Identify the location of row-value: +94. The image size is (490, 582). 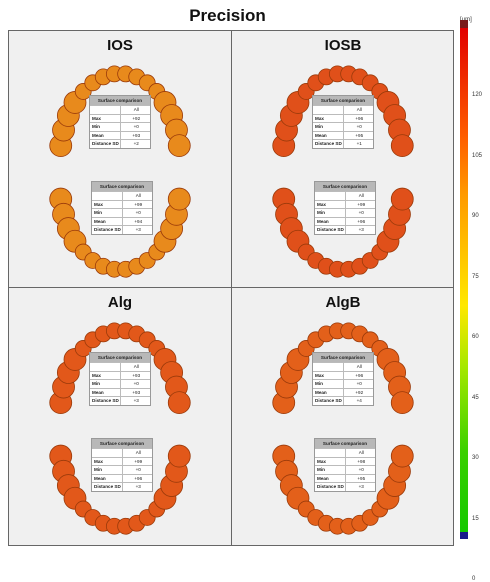
(137, 221).